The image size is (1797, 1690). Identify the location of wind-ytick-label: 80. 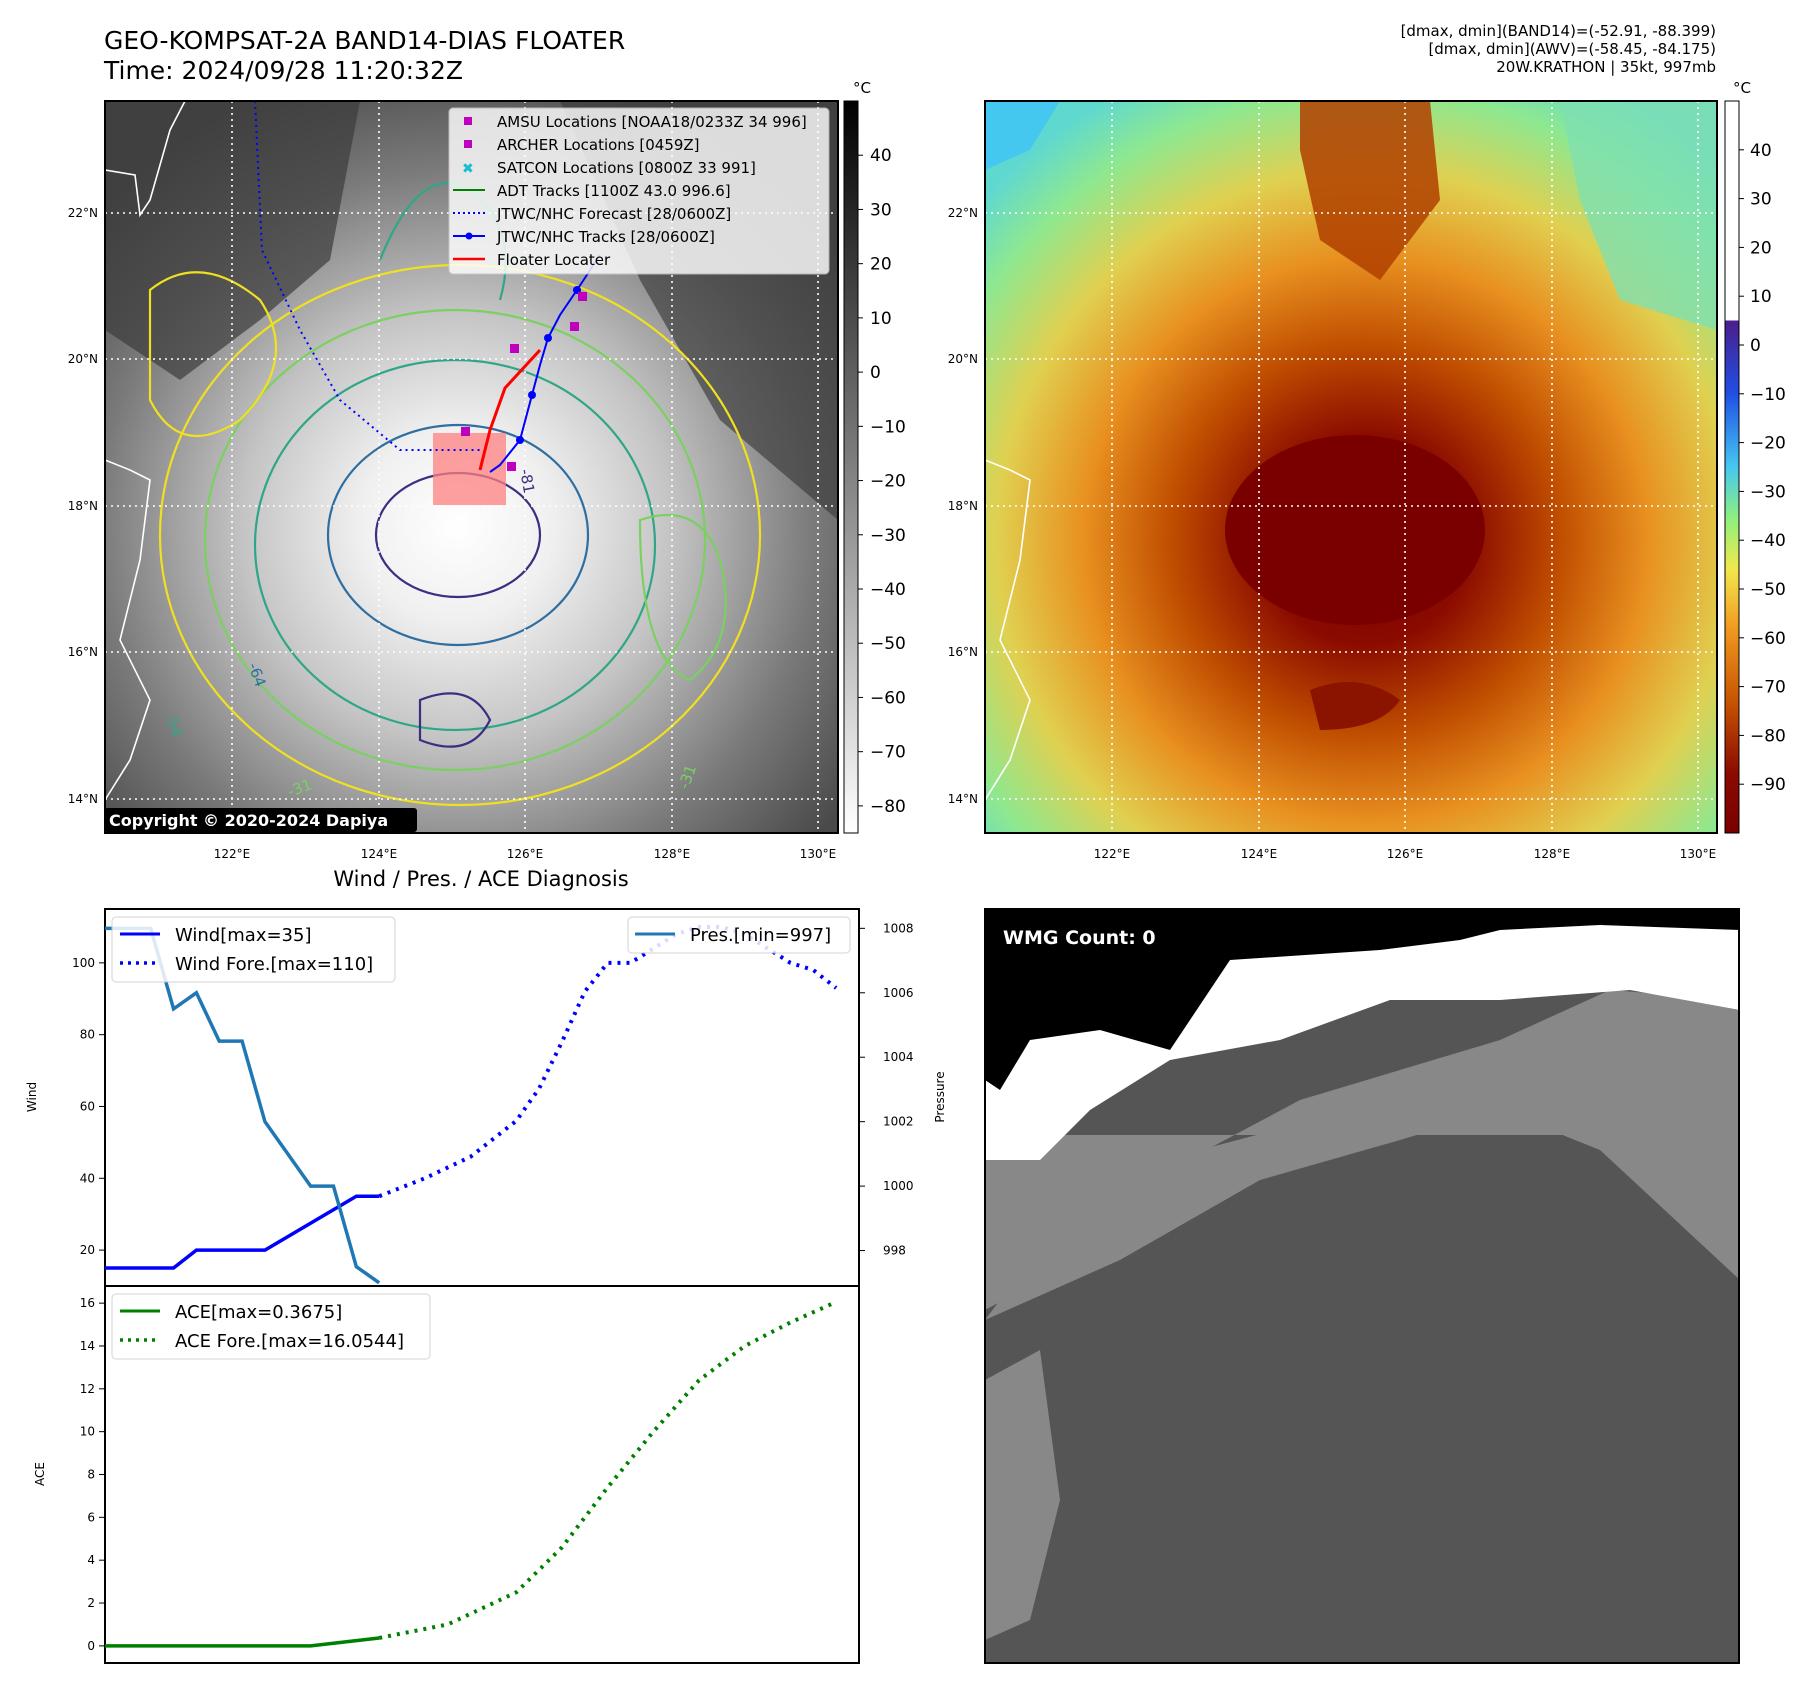
(87, 1035).